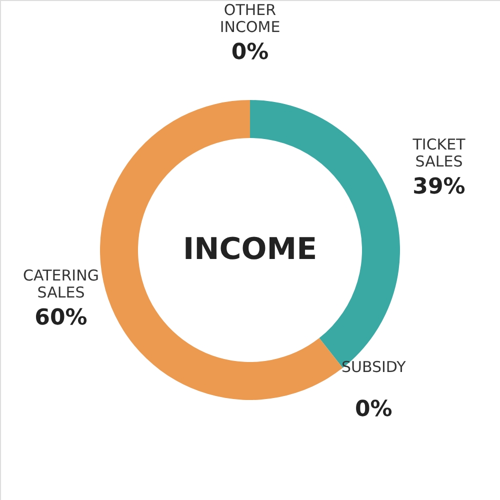 This screenshot has height=500, width=500. What do you see at coordinates (61, 317) in the screenshot?
I see `data-label: 60%` at bounding box center [61, 317].